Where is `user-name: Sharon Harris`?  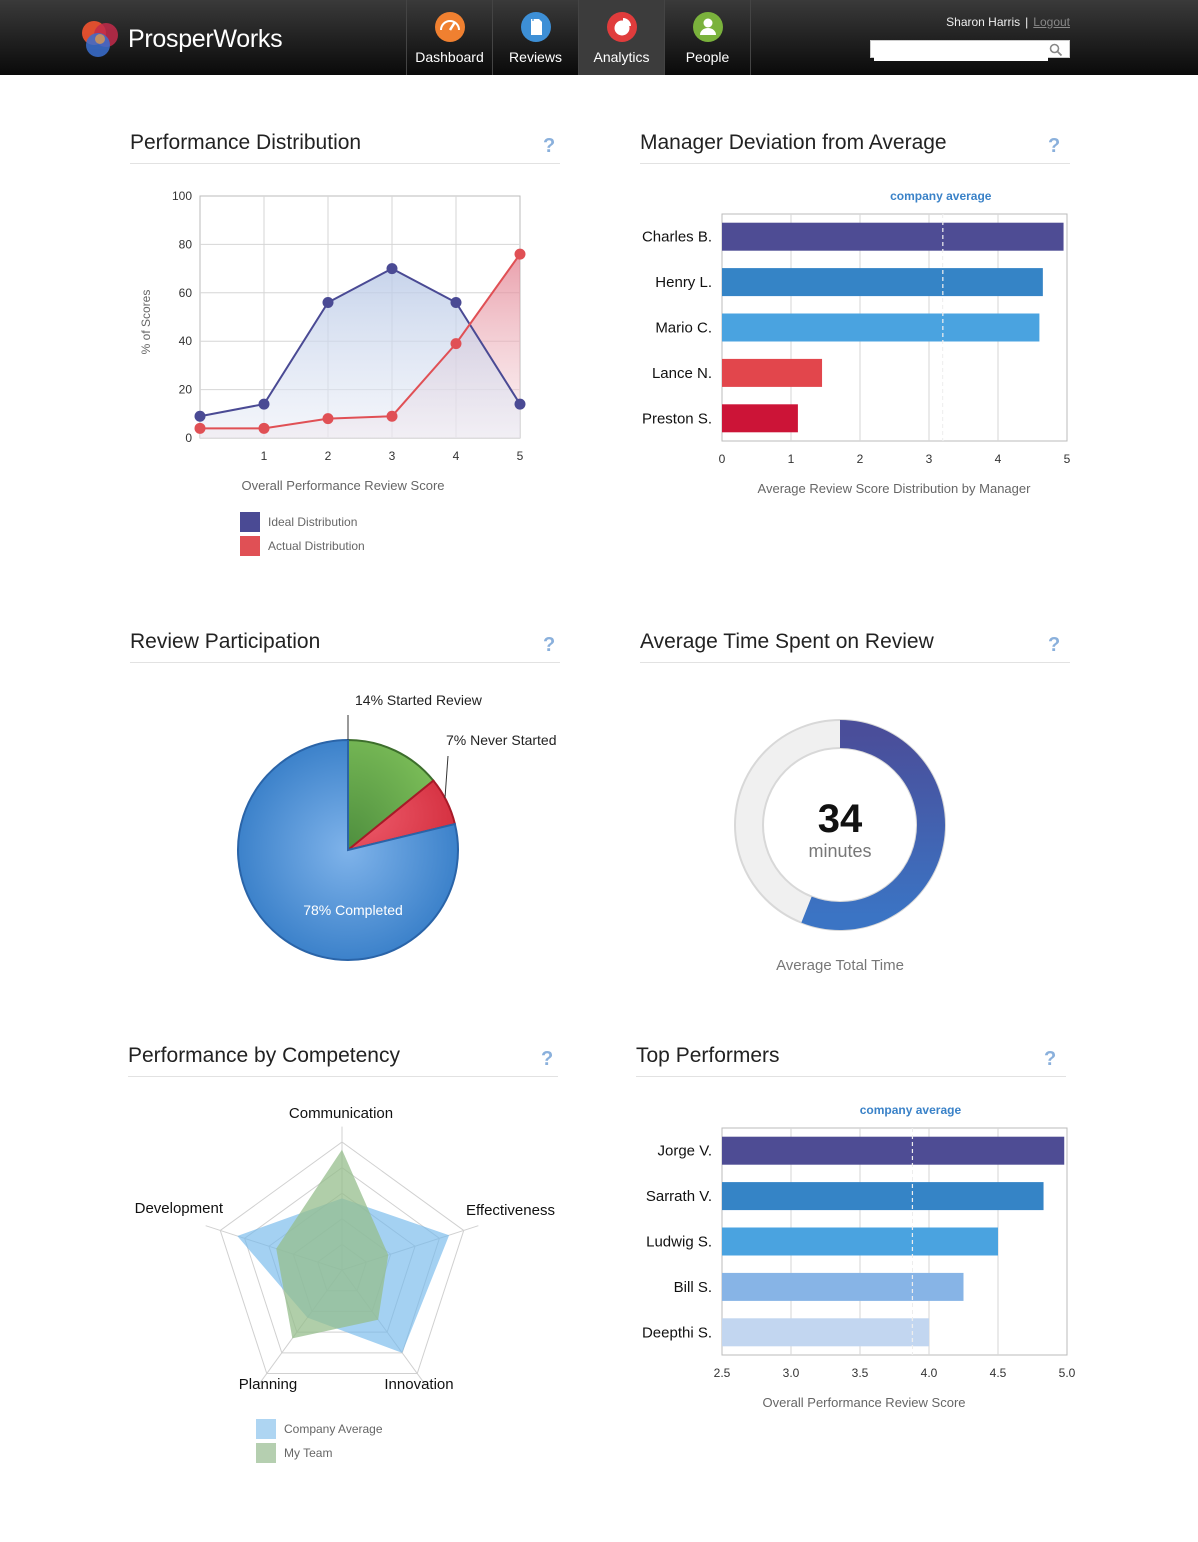 user-name: Sharon Harris is located at coordinates (983, 22).